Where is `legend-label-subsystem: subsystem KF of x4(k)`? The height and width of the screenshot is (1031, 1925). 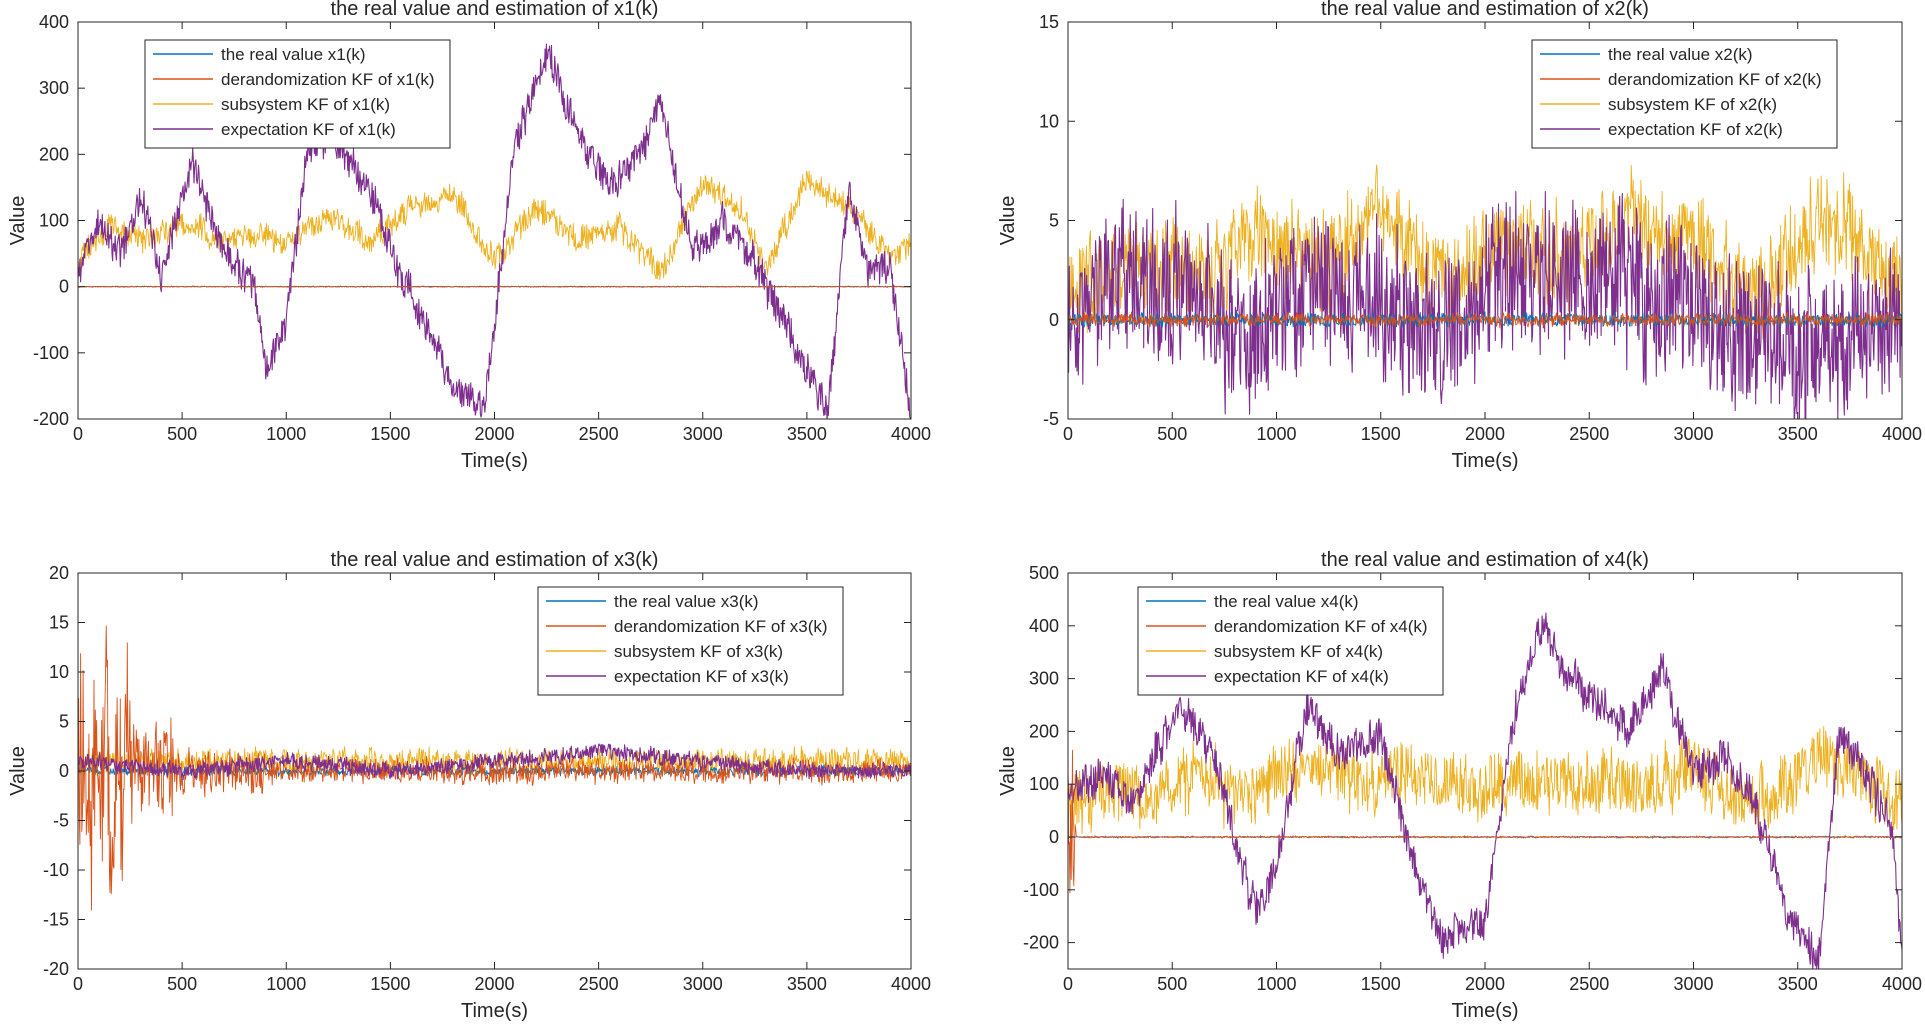
legend-label-subsystem: subsystem KF of x4(k) is located at coordinates (1298, 651).